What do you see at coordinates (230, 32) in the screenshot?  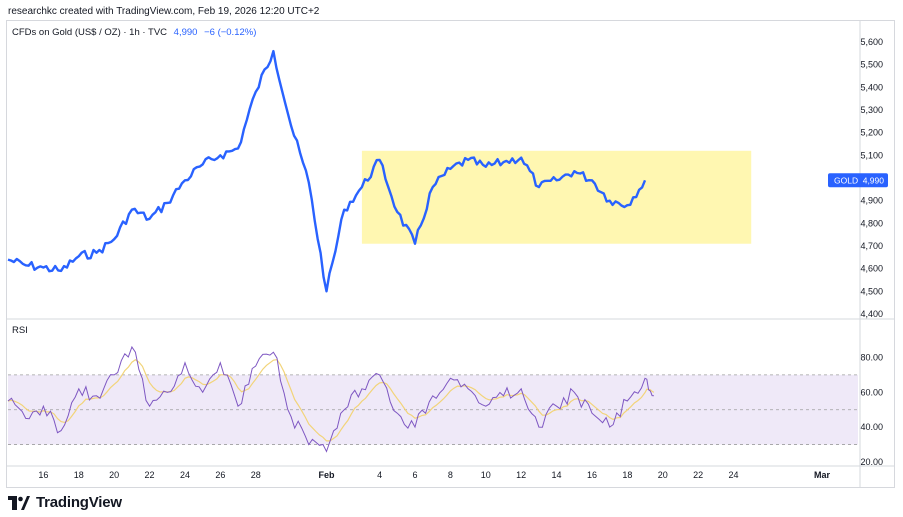 I see `price-change: −6 (−0.12%)` at bounding box center [230, 32].